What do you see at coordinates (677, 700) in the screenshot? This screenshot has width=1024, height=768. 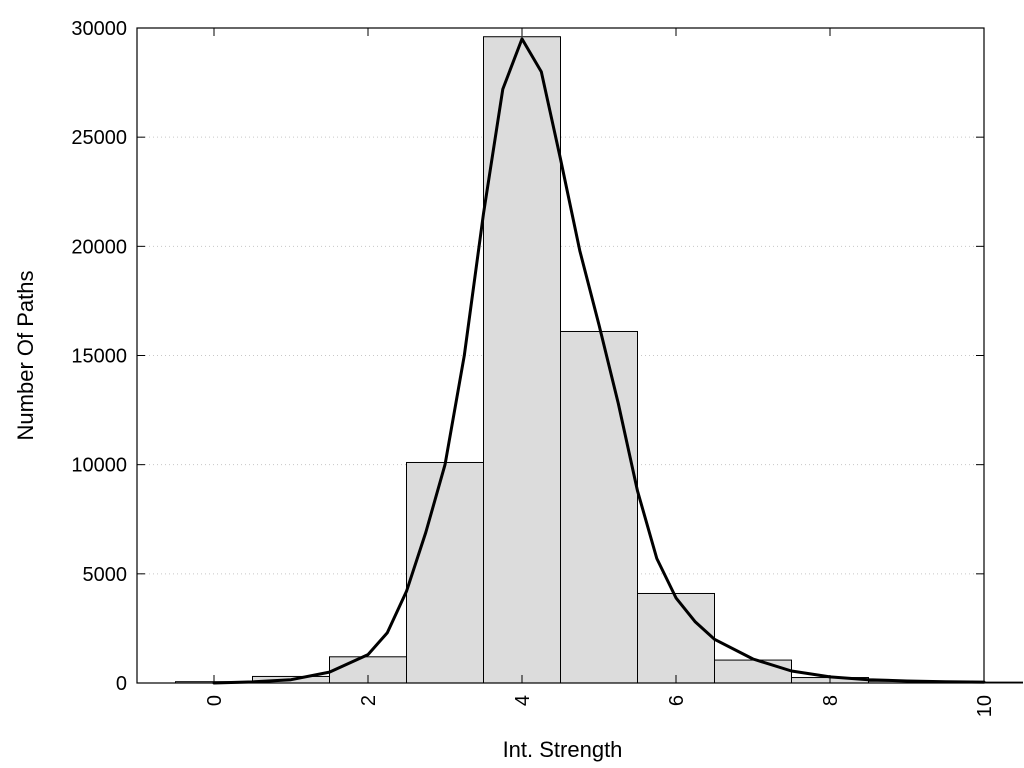 I see `x-tick-label: 6` at bounding box center [677, 700].